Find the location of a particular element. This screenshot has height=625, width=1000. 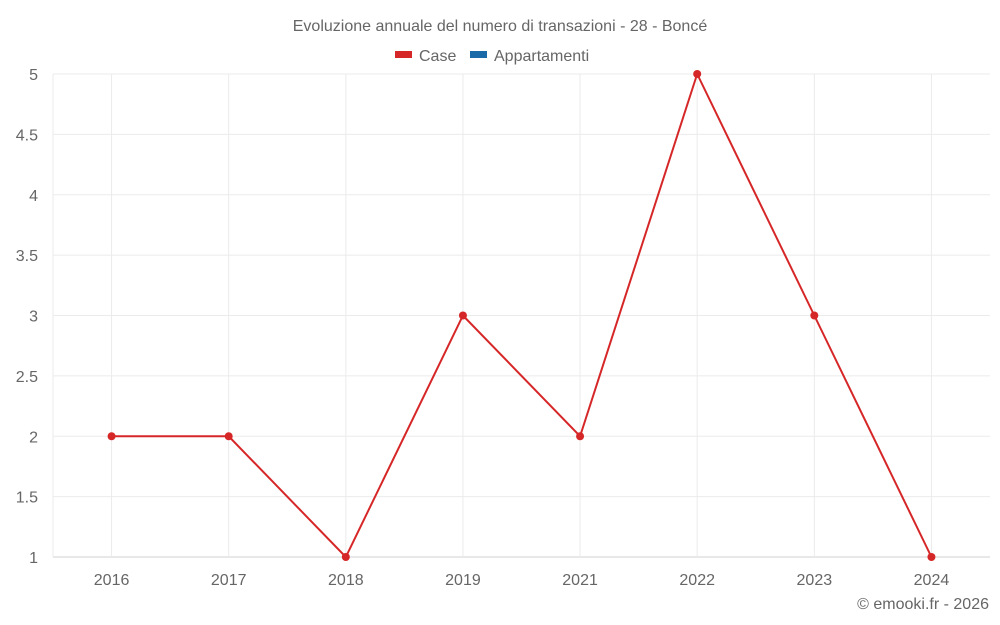

legend: Case Appartamenti is located at coordinates (492, 56).